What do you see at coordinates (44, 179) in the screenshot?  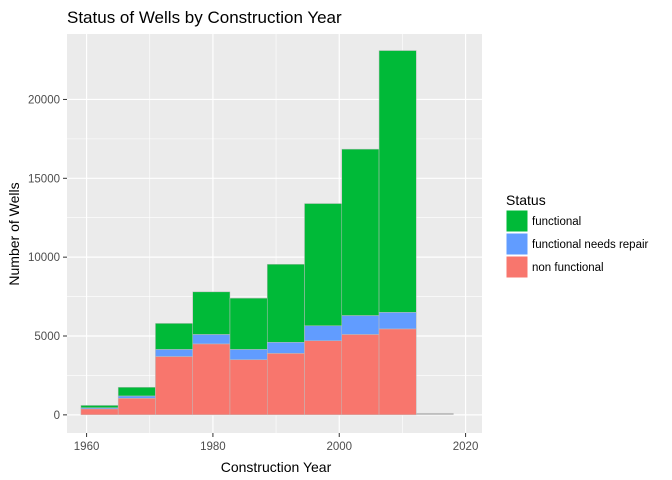 I see `y-tick-label: 15000` at bounding box center [44, 179].